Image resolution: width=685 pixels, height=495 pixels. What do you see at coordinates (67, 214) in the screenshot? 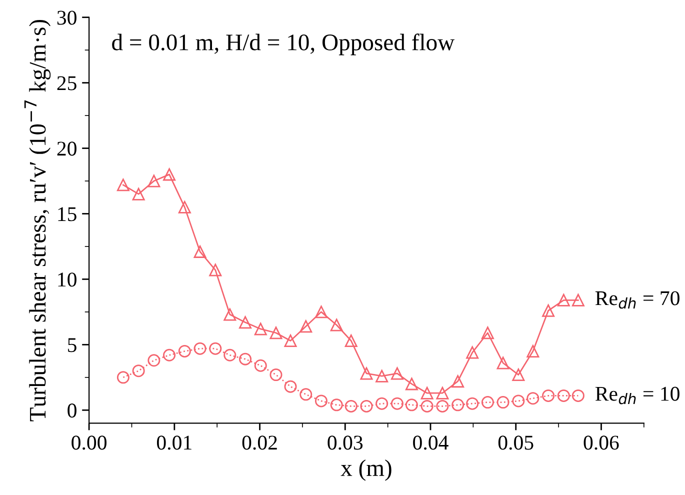
I see `y-tick-label: 15` at bounding box center [67, 214].